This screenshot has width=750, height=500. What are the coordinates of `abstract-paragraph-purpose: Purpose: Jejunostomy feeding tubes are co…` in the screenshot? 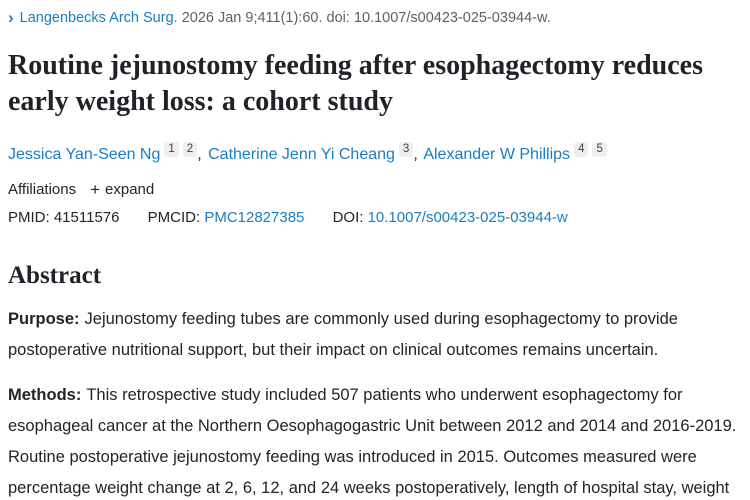 It's located at (374, 335).